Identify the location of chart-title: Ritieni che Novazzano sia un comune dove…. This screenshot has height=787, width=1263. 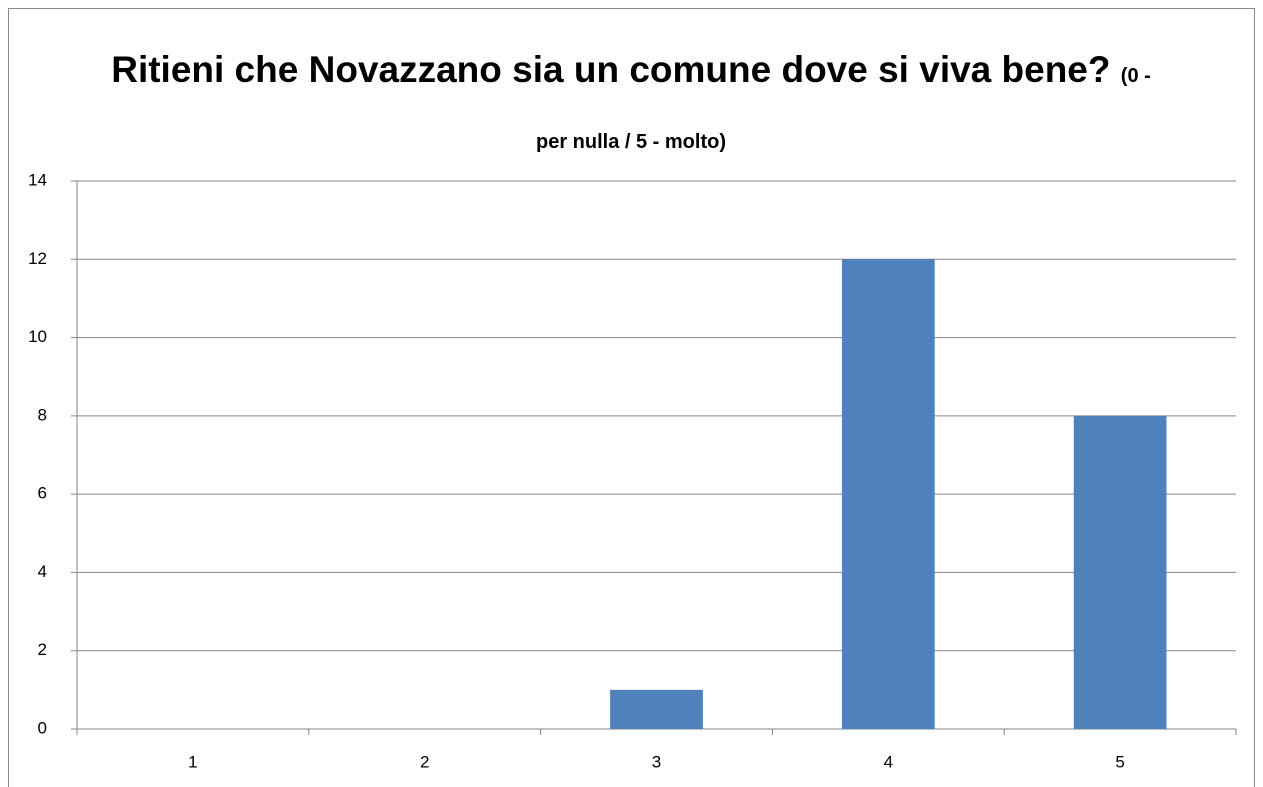
(611, 69).